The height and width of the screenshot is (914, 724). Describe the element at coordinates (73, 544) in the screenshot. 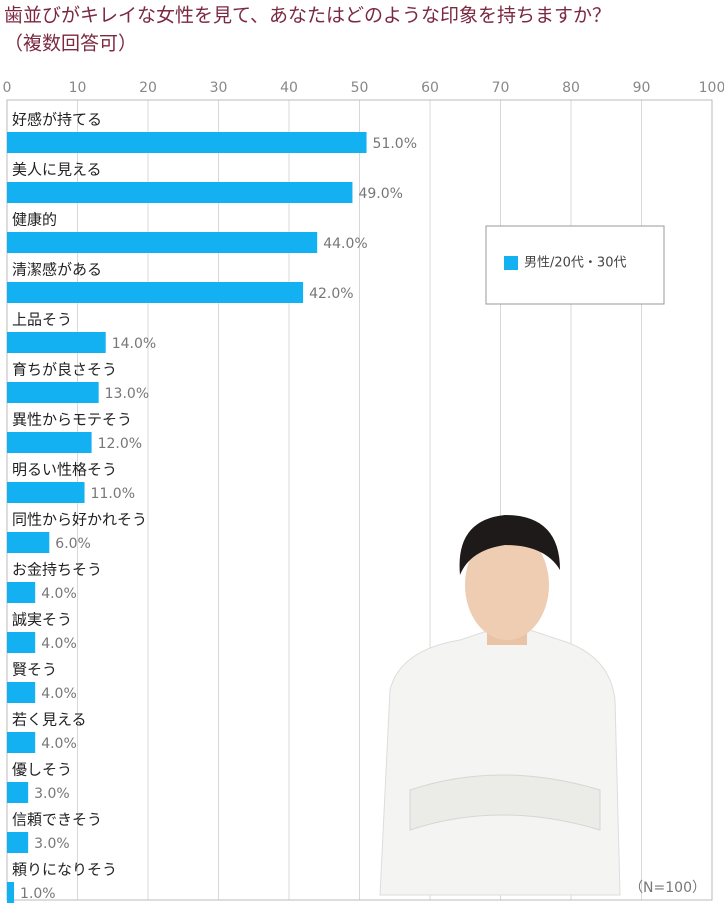

I see `value-label: 6.0%` at that location.